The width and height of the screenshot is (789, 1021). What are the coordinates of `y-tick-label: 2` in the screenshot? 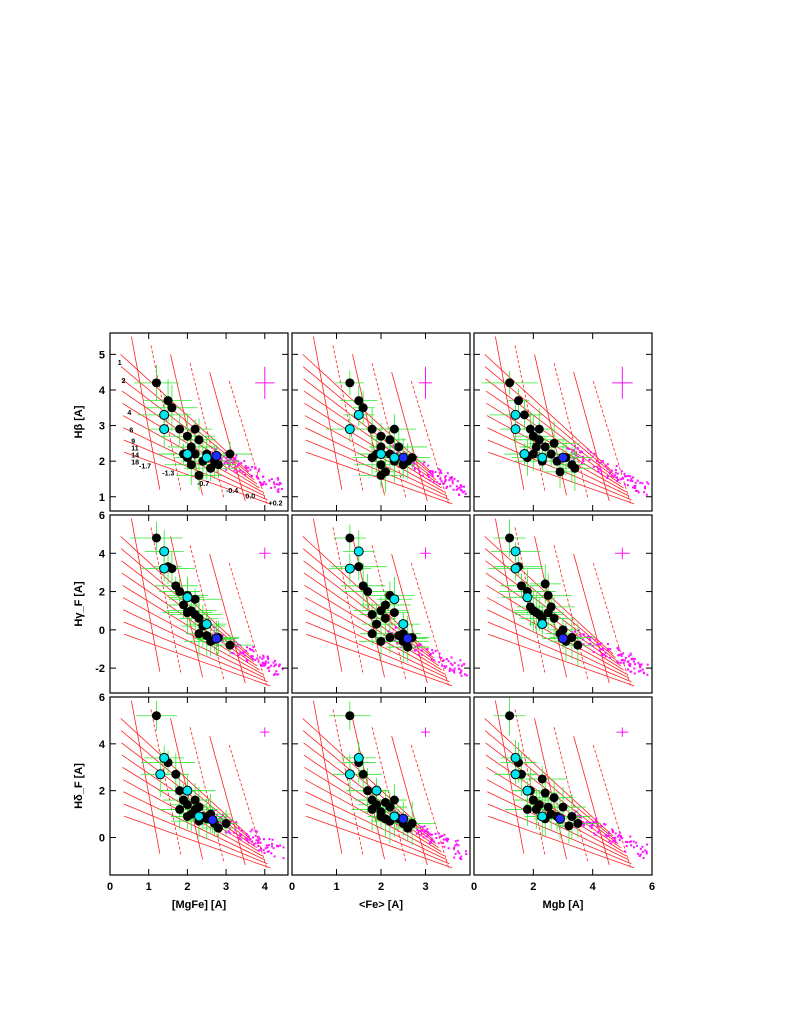 It's located at (102, 462).